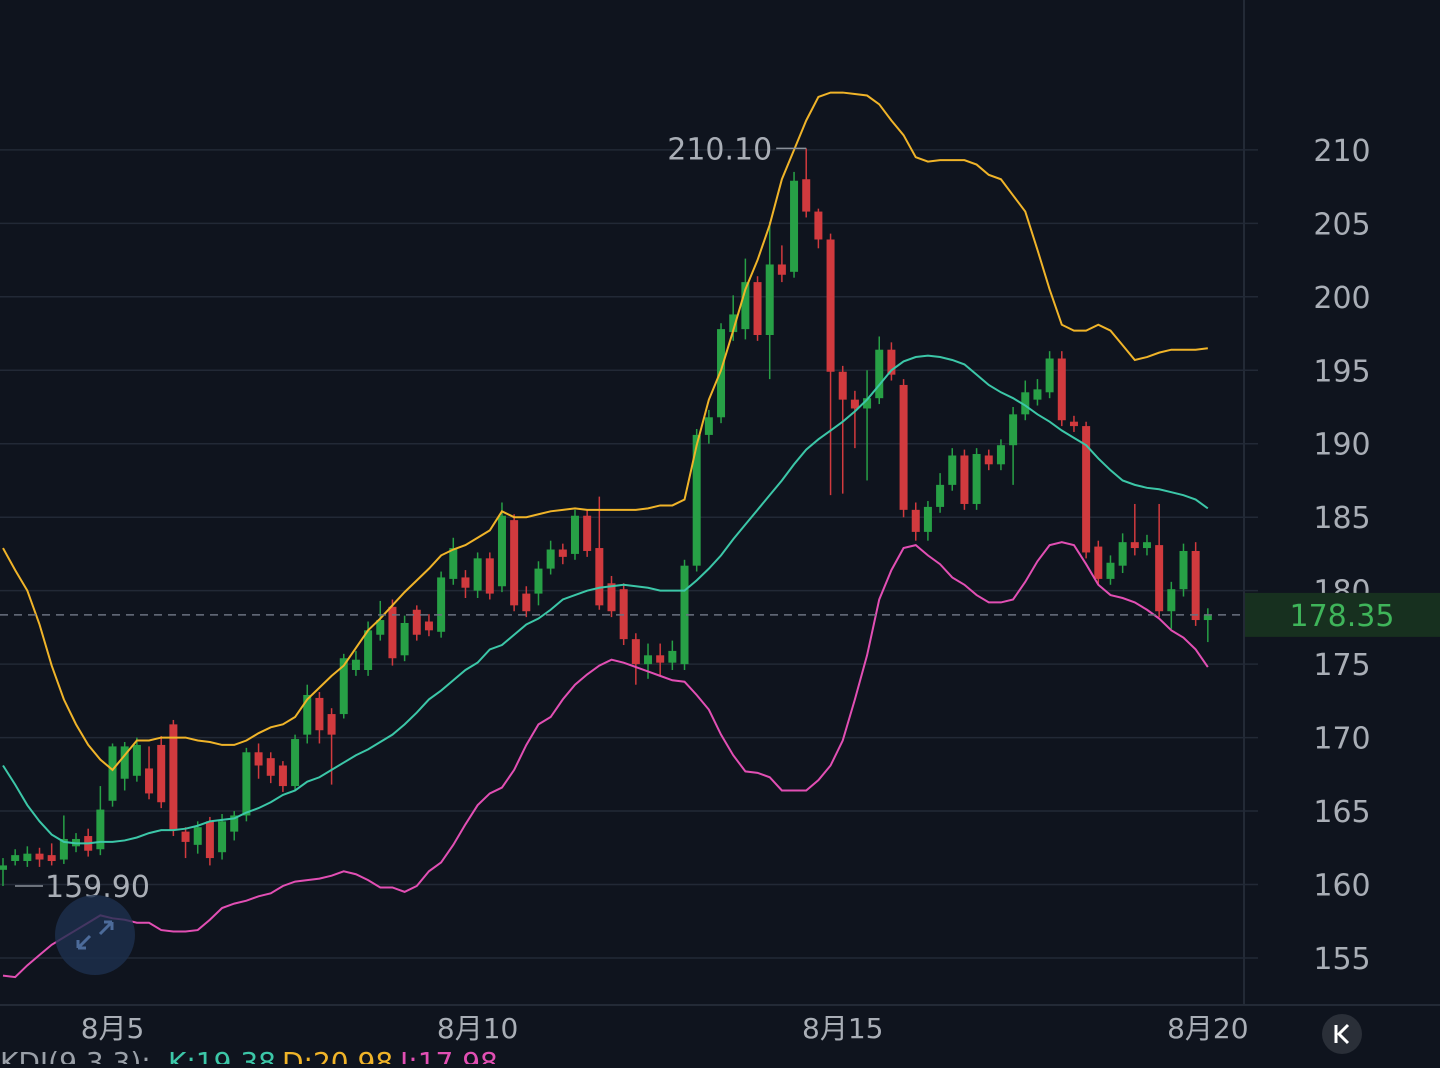 Image resolution: width=1440 pixels, height=1068 pixels. Describe the element at coordinates (1341, 298) in the screenshot. I see `y-tick-label: 200` at that location.